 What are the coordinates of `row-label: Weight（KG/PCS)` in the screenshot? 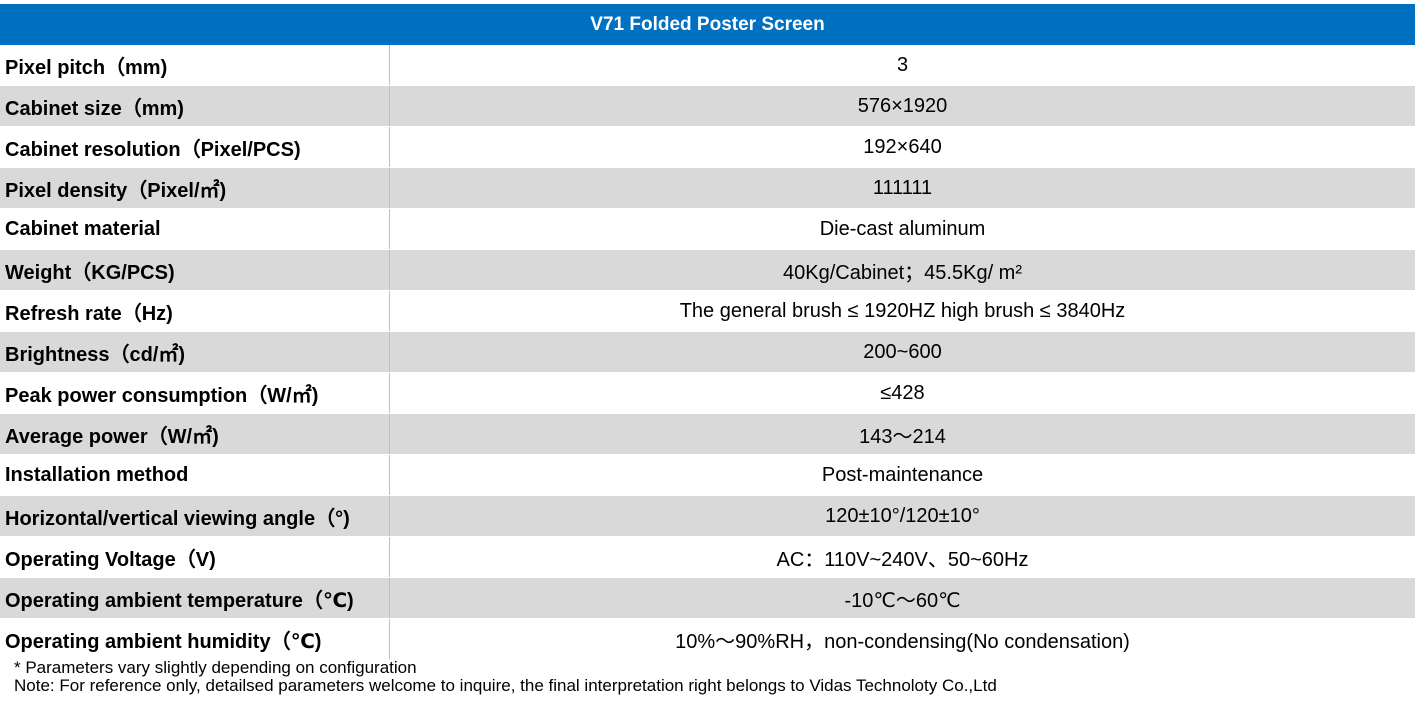 It's located at (195, 270).